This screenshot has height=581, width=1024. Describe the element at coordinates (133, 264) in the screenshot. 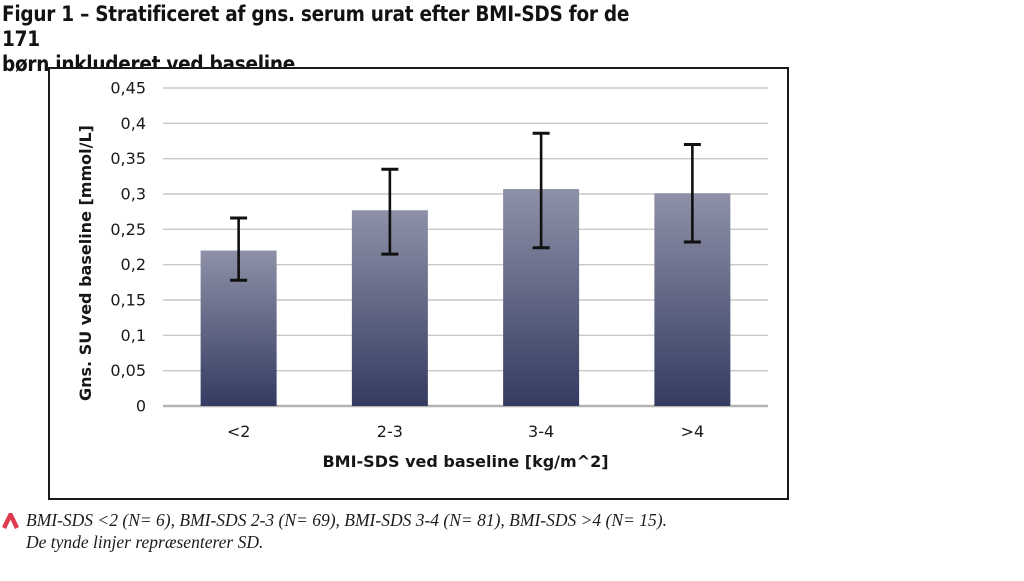

I see `y-tick-label: 0,2` at that location.